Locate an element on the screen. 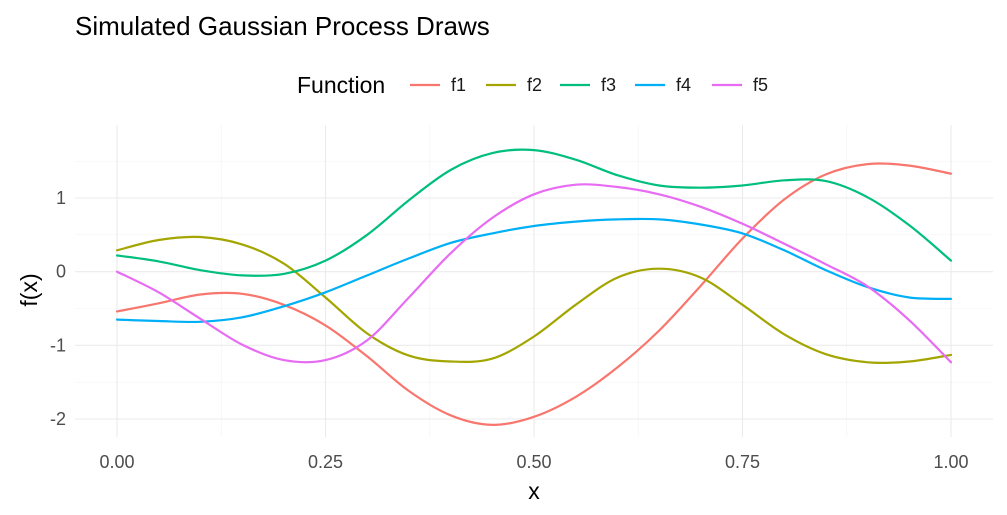 This screenshot has width=1007, height=515. x-tick-label: 0.50 is located at coordinates (533, 462).